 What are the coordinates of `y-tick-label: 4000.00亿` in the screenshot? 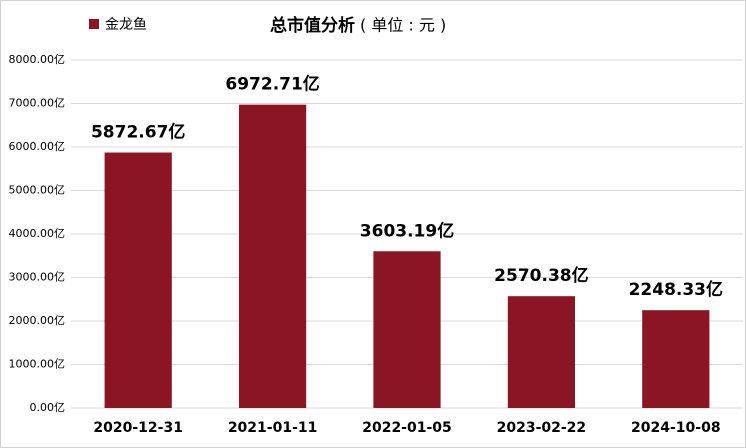 It's located at (37, 233).